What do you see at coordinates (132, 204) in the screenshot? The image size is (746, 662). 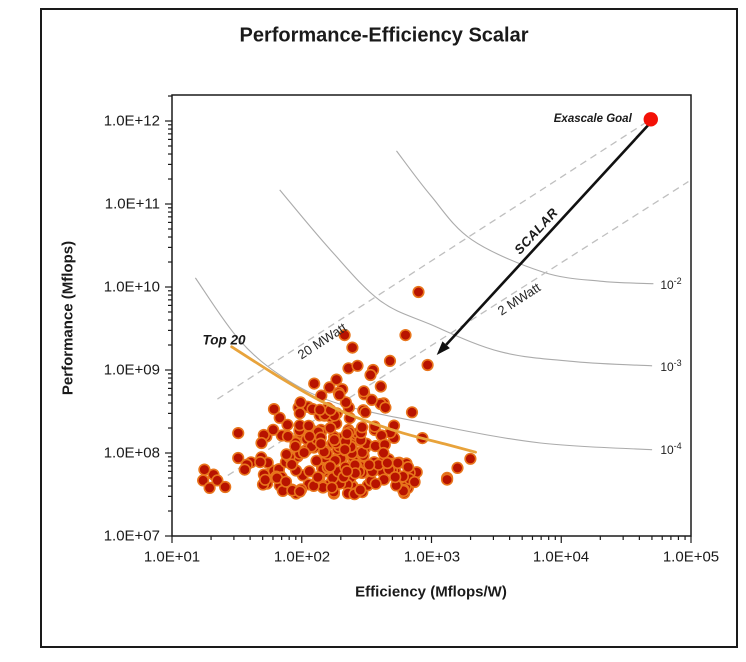 I see `y-tick-label: 1.0E+11` at bounding box center [132, 204].